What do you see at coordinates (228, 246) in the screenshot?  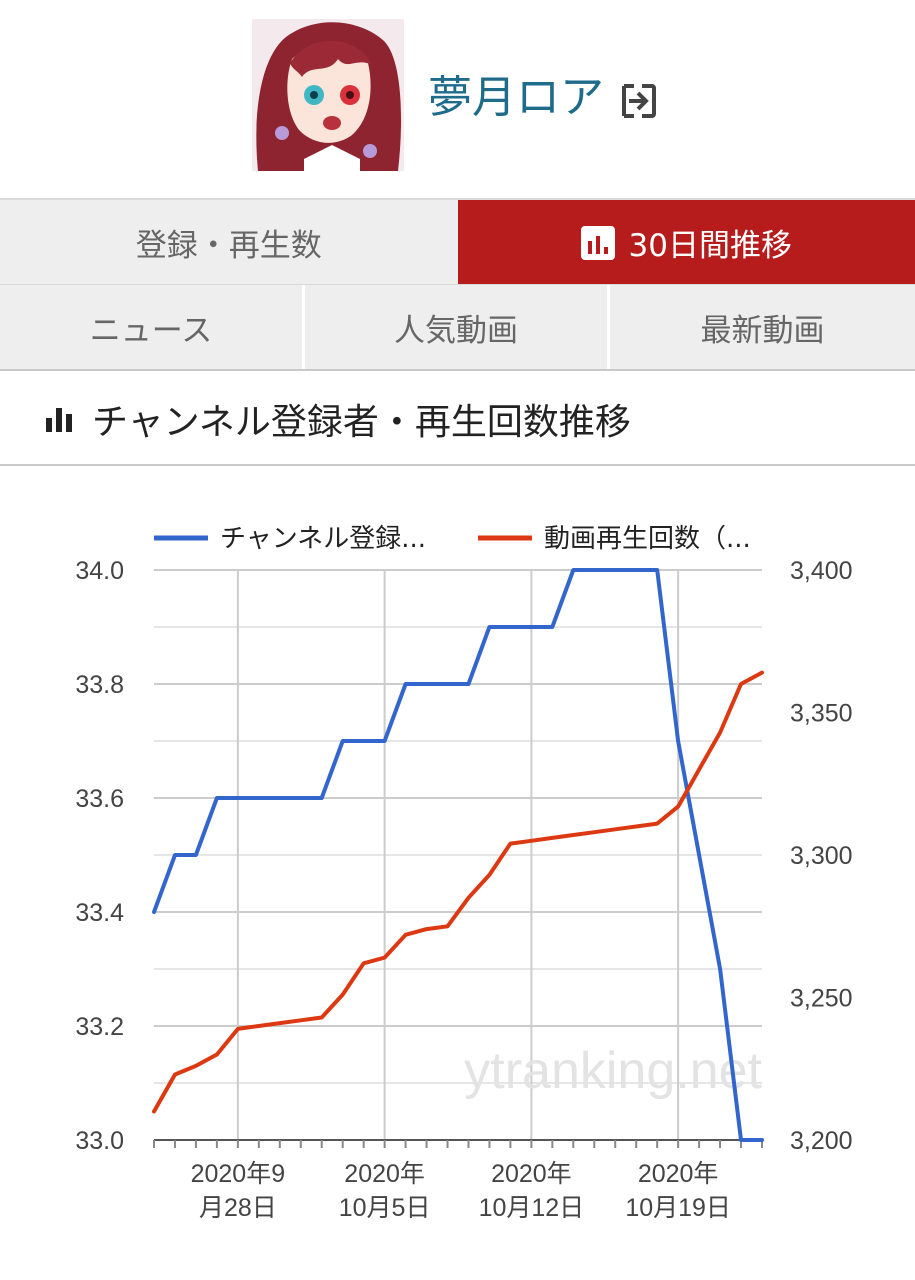 I see `tab-label: 登録・再生数` at bounding box center [228, 246].